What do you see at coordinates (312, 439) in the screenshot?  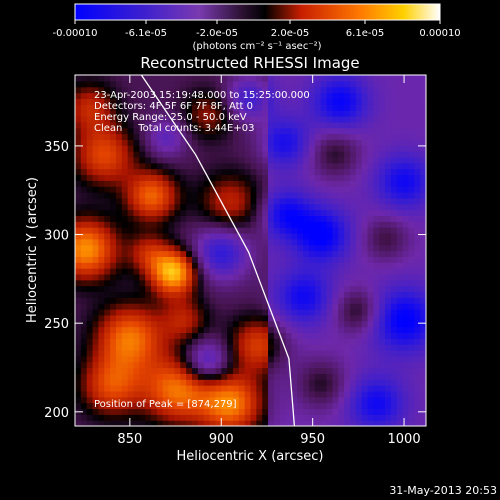 I see `x-tick-label: 950` at bounding box center [312, 439].